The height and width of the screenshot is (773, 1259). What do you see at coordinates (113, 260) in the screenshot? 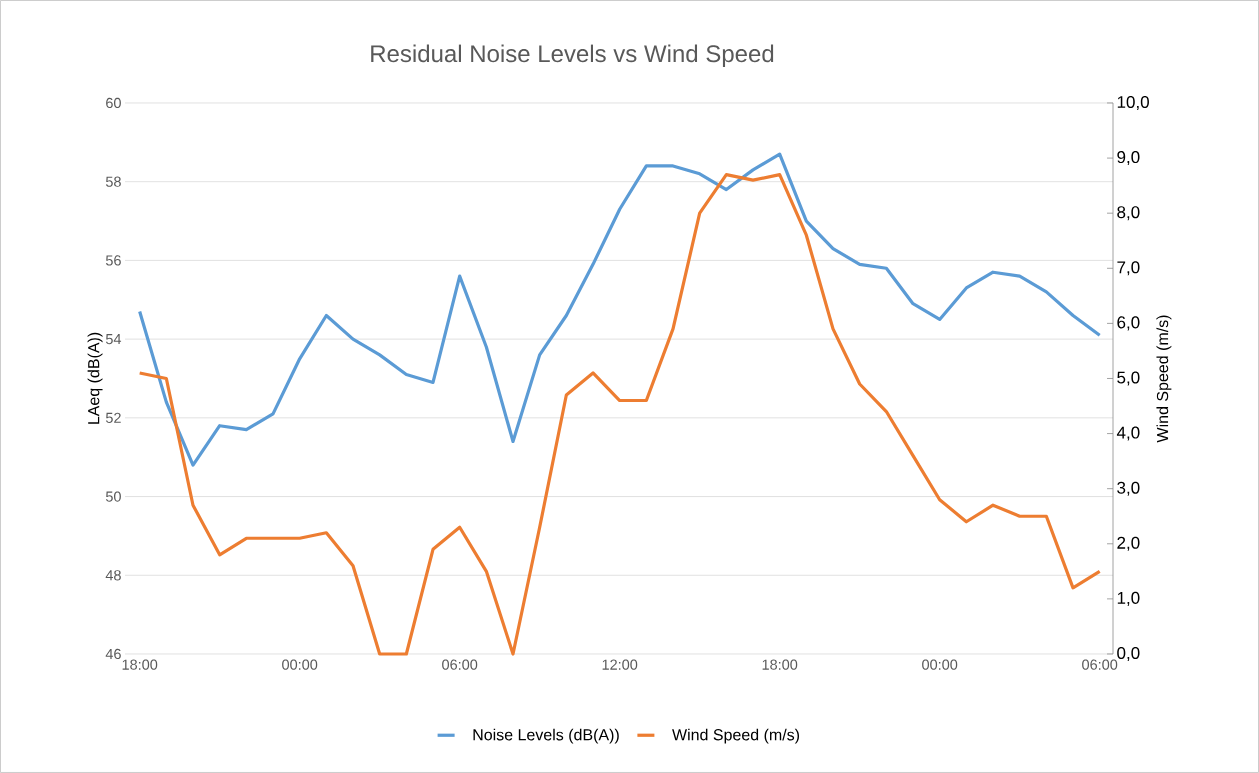
I see `y-tick-label: 56` at bounding box center [113, 260].